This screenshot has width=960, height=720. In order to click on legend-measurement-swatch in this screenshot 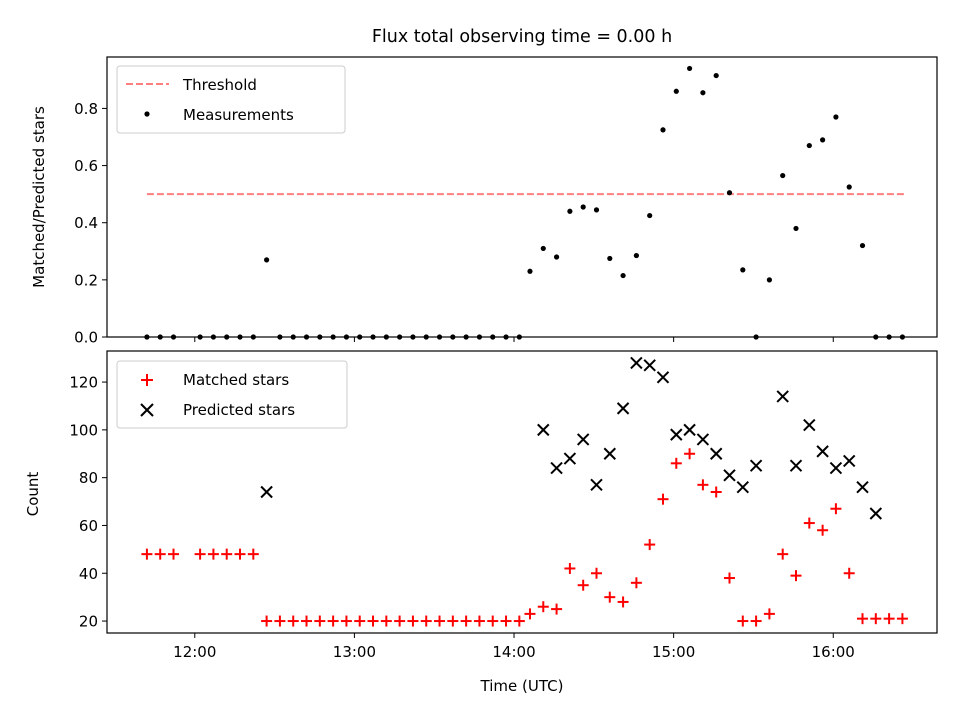, I will do `click(147, 114)`.